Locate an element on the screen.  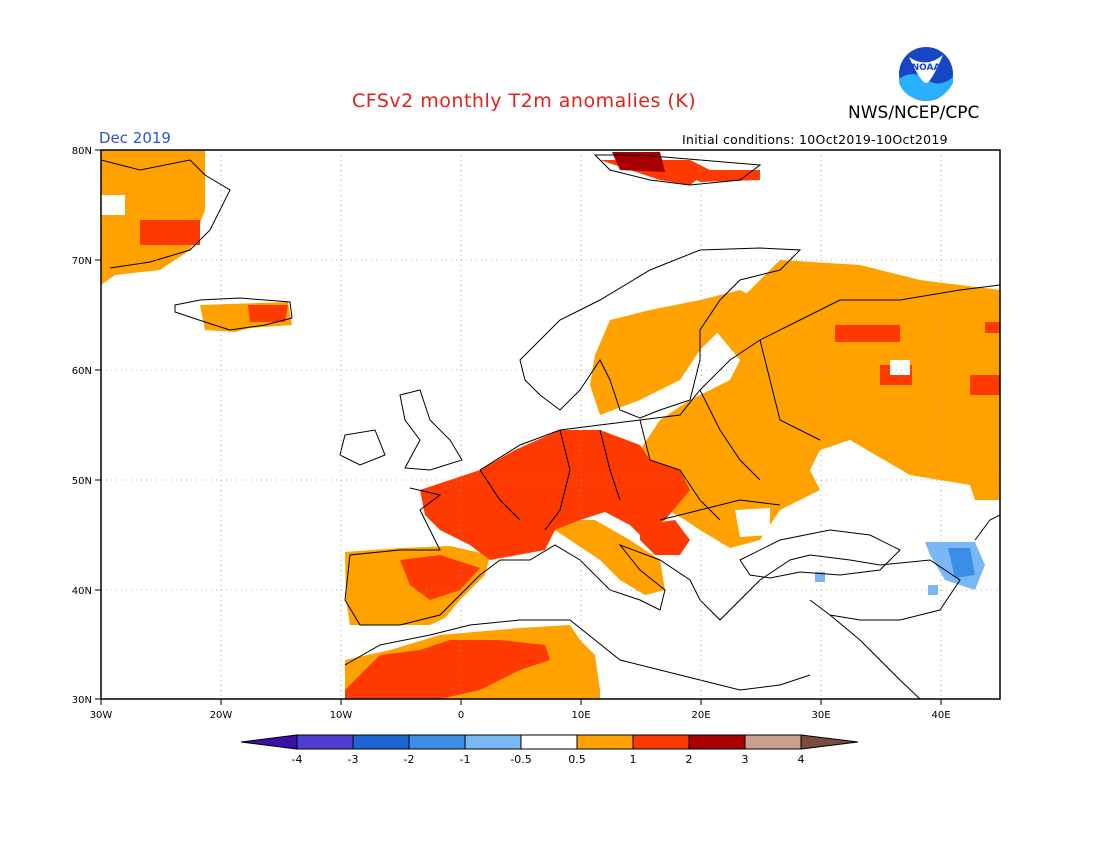
noaa-logo: NOAA is located at coordinates (926, 74).